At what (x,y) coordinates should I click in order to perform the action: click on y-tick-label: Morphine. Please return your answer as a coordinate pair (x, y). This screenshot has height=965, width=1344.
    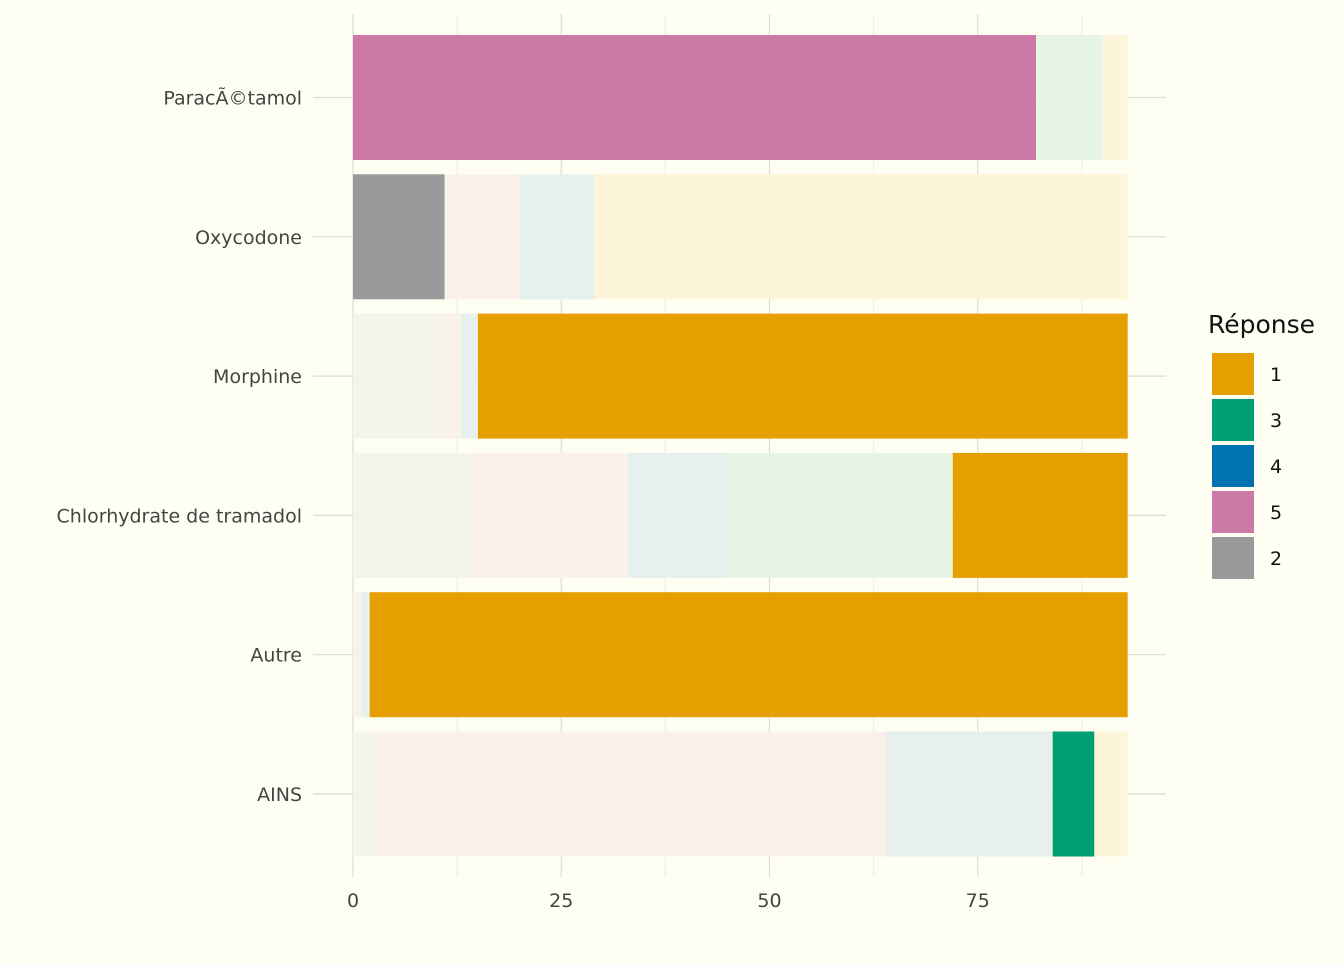
    Looking at the image, I should click on (257, 377).